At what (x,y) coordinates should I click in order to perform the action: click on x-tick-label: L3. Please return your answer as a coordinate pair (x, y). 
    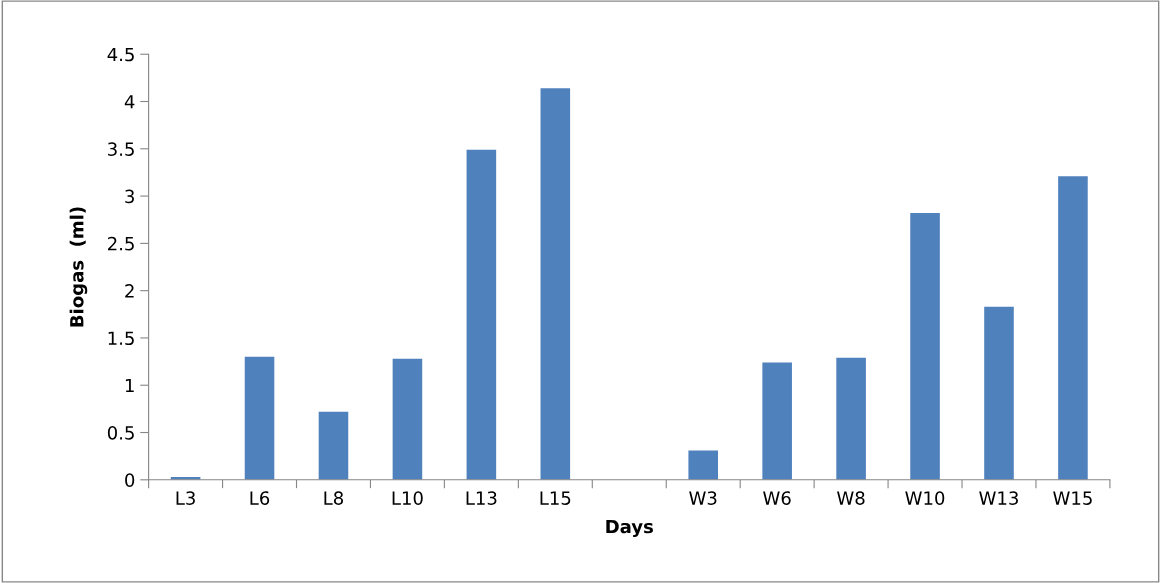
    Looking at the image, I should click on (185, 498).